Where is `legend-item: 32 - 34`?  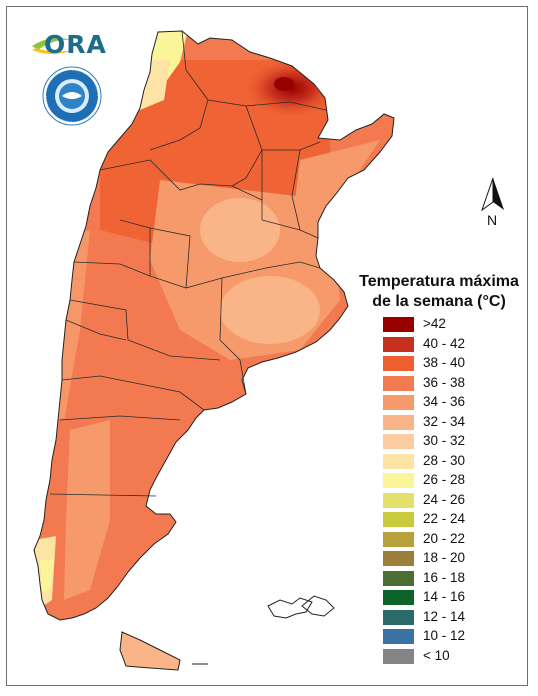 legend-item: 32 - 34 is located at coordinates (443, 424).